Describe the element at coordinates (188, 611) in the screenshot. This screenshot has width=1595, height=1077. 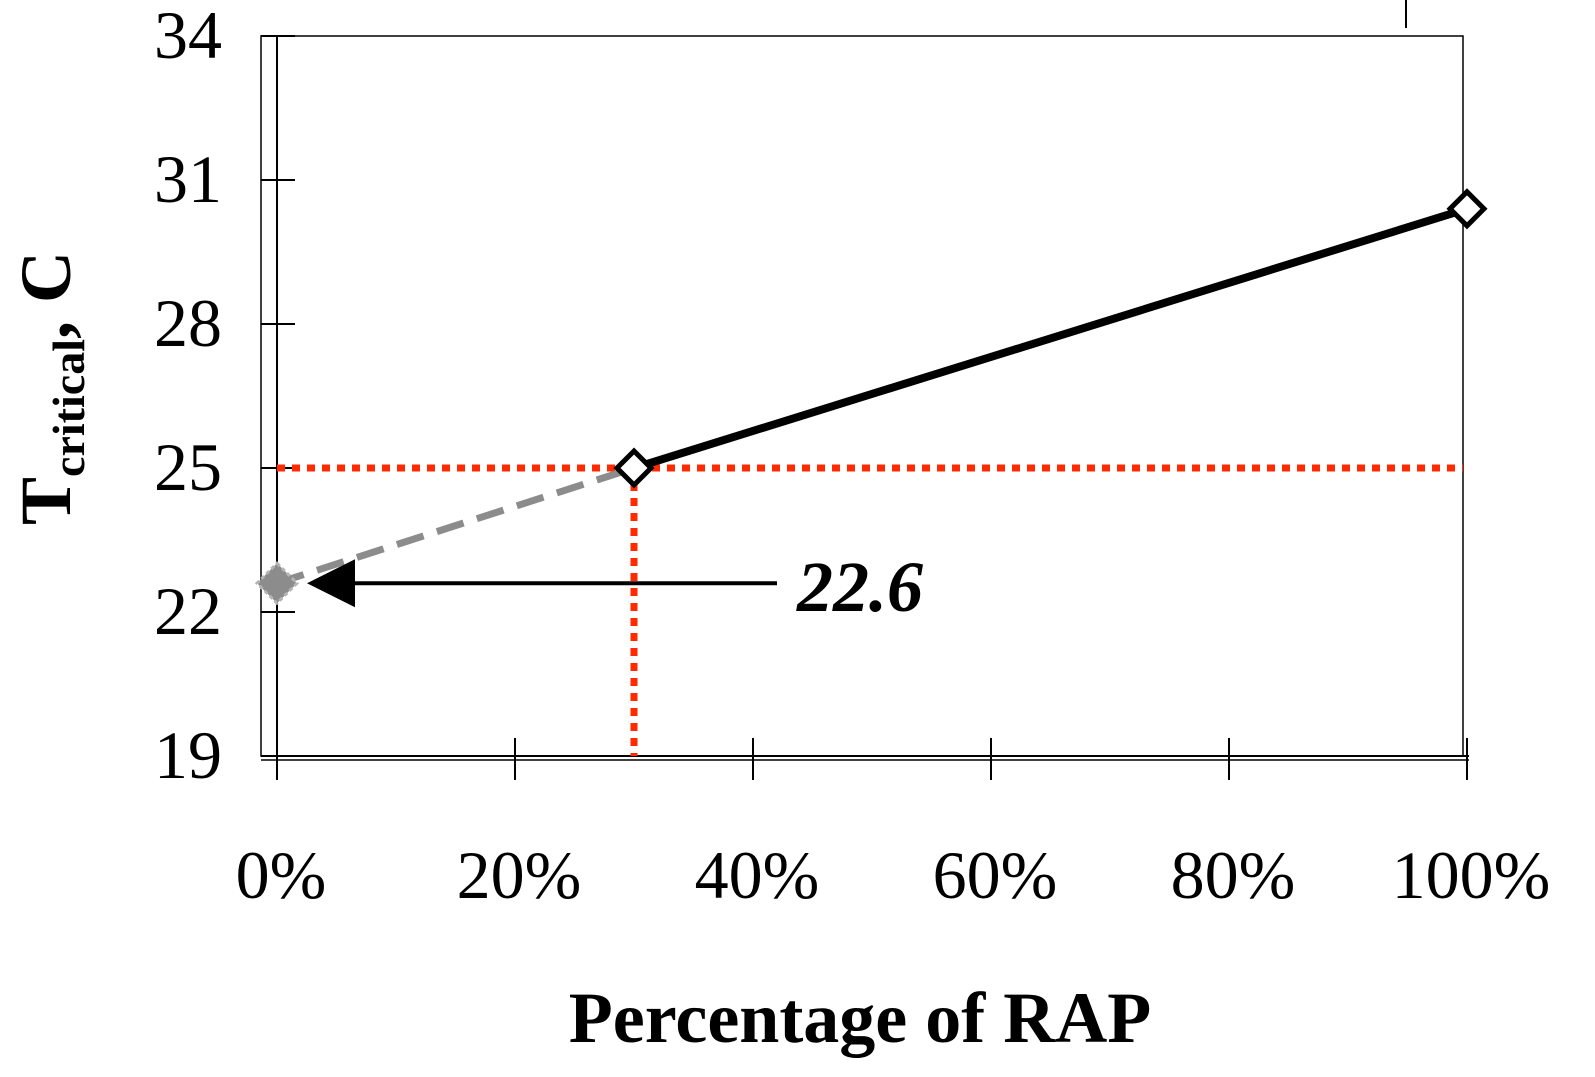
I see `y-tick-label: 22` at that location.